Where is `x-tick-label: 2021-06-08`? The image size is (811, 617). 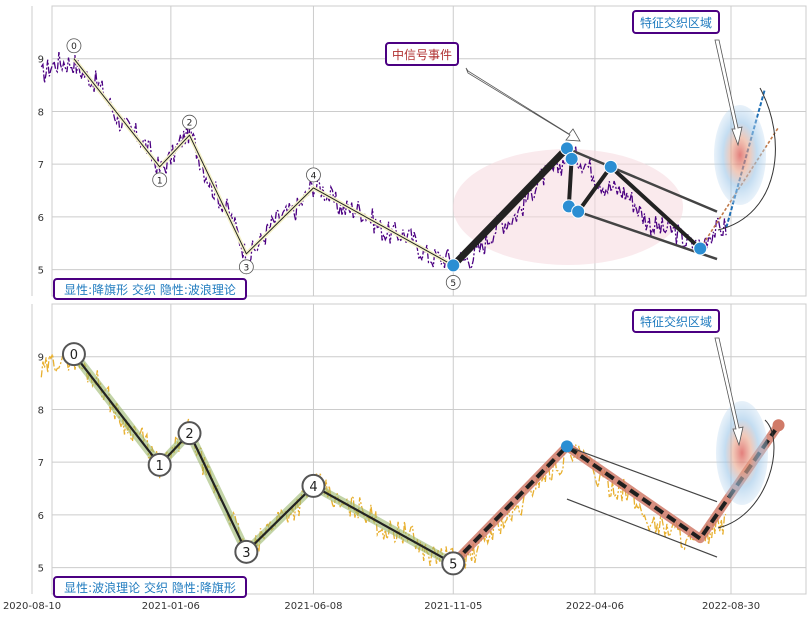
x-tick-label: 2021-06-08 is located at coordinates (313, 606).